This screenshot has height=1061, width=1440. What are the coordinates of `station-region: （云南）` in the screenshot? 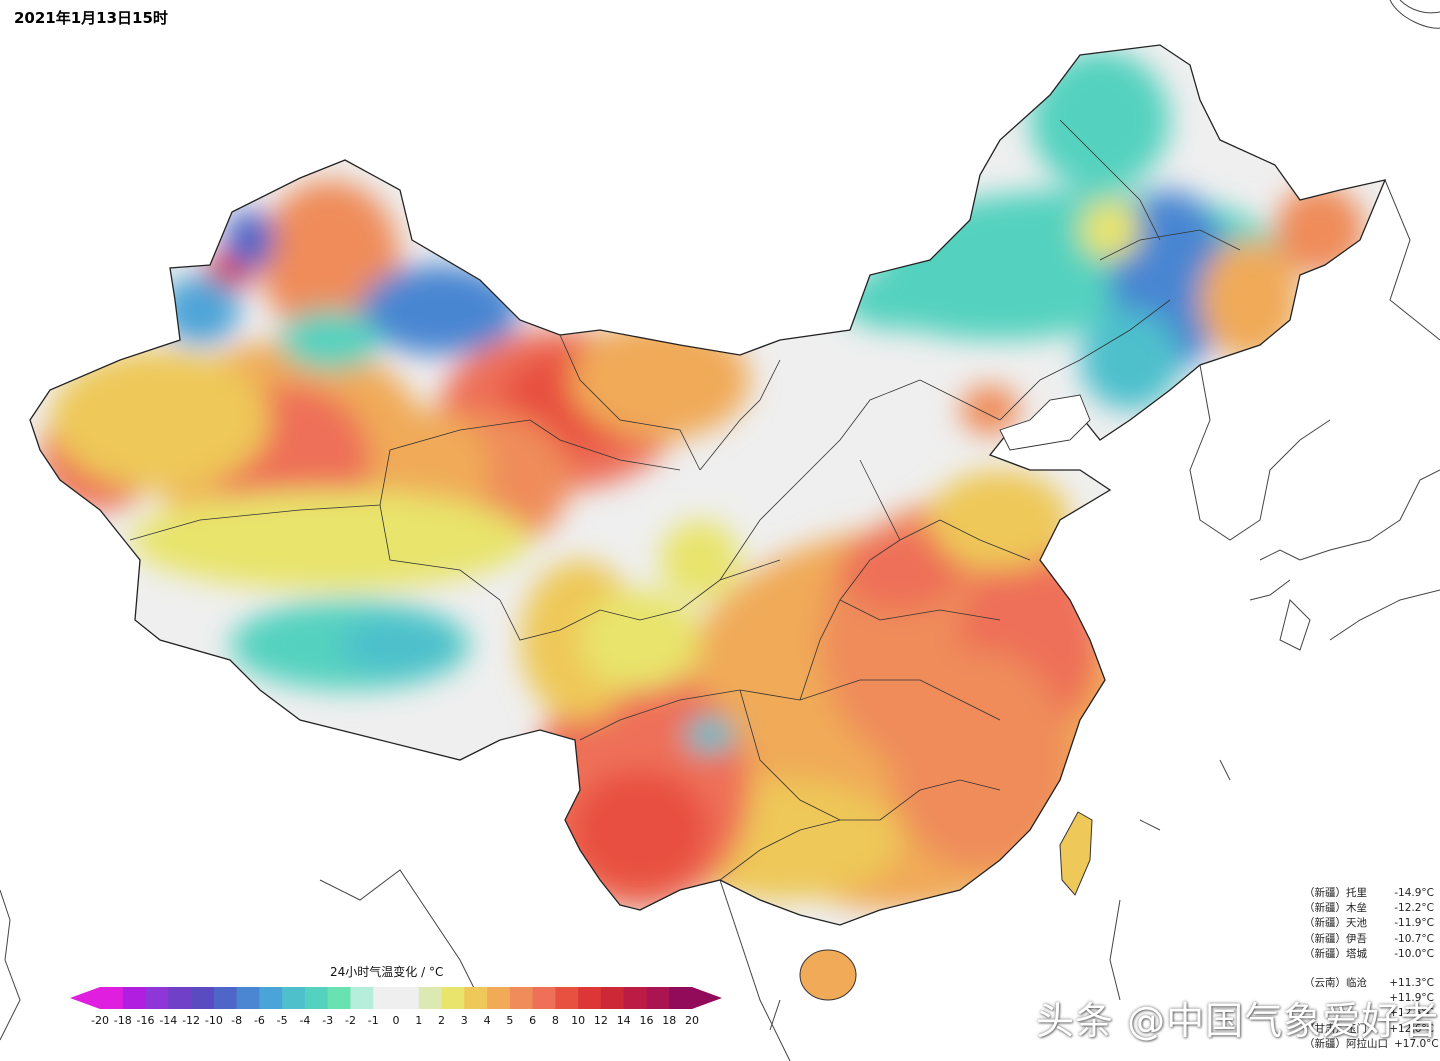 It's located at (1325, 983).